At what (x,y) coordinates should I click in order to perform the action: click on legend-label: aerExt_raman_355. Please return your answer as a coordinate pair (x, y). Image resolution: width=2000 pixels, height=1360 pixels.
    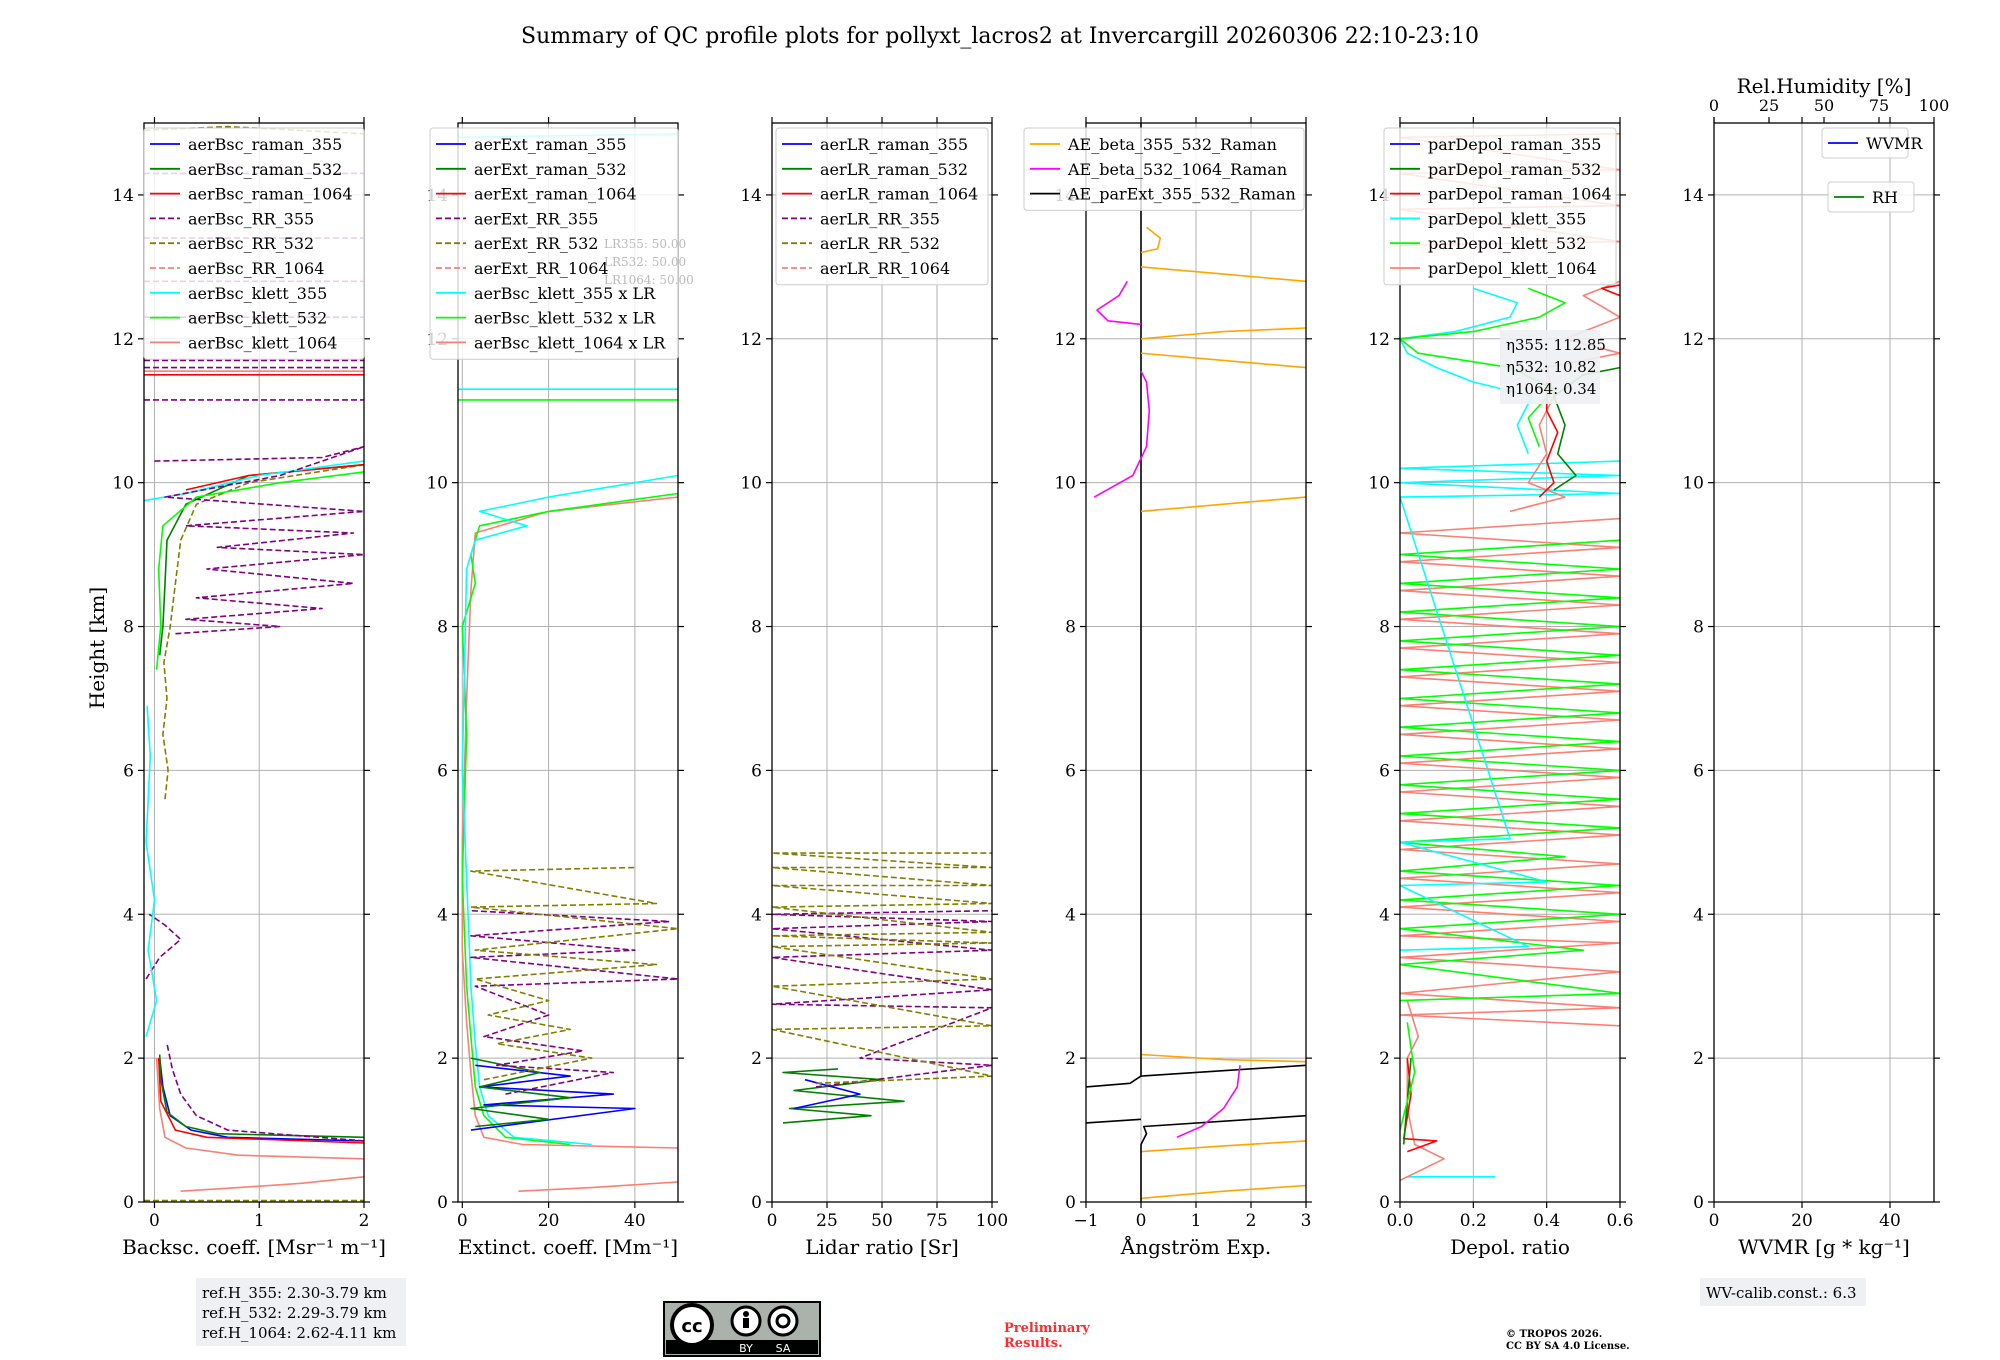
    Looking at the image, I should click on (550, 144).